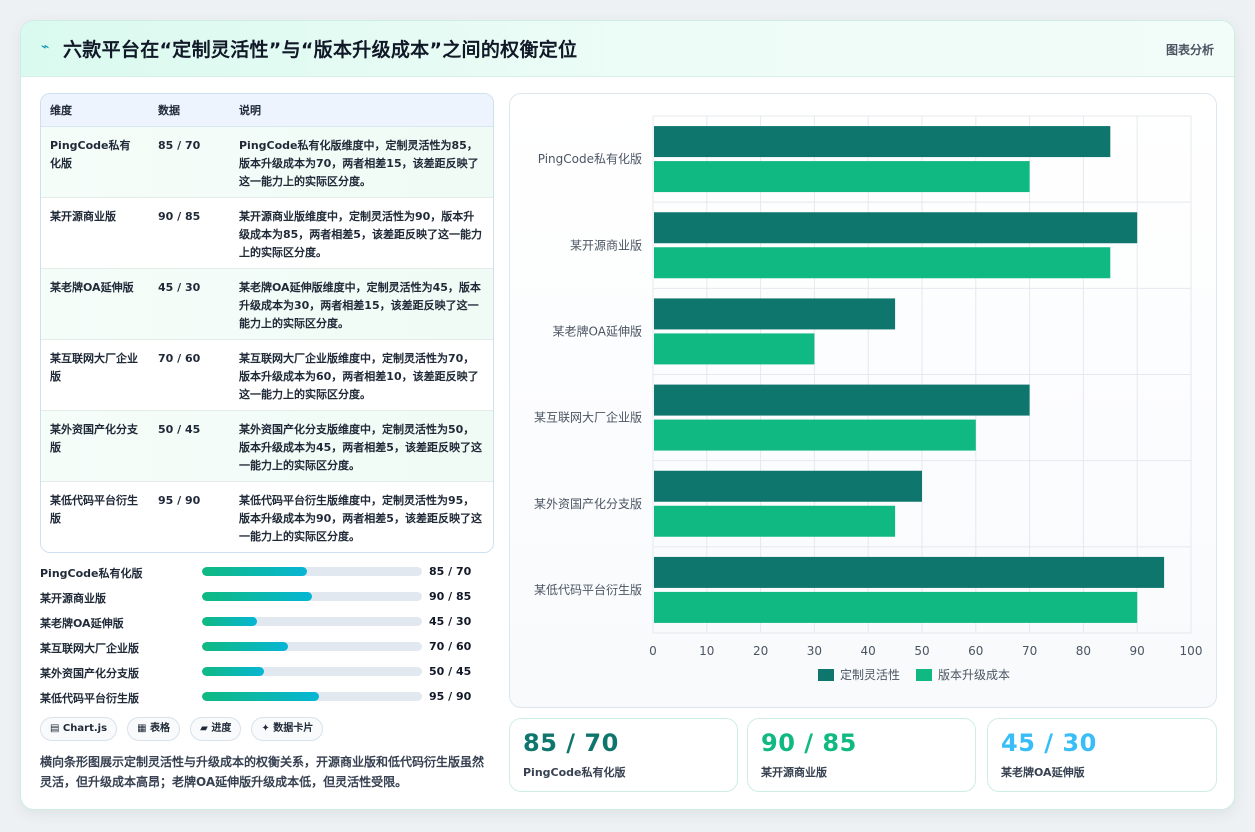  I want to click on x-tick-label: 20, so click(760, 651).